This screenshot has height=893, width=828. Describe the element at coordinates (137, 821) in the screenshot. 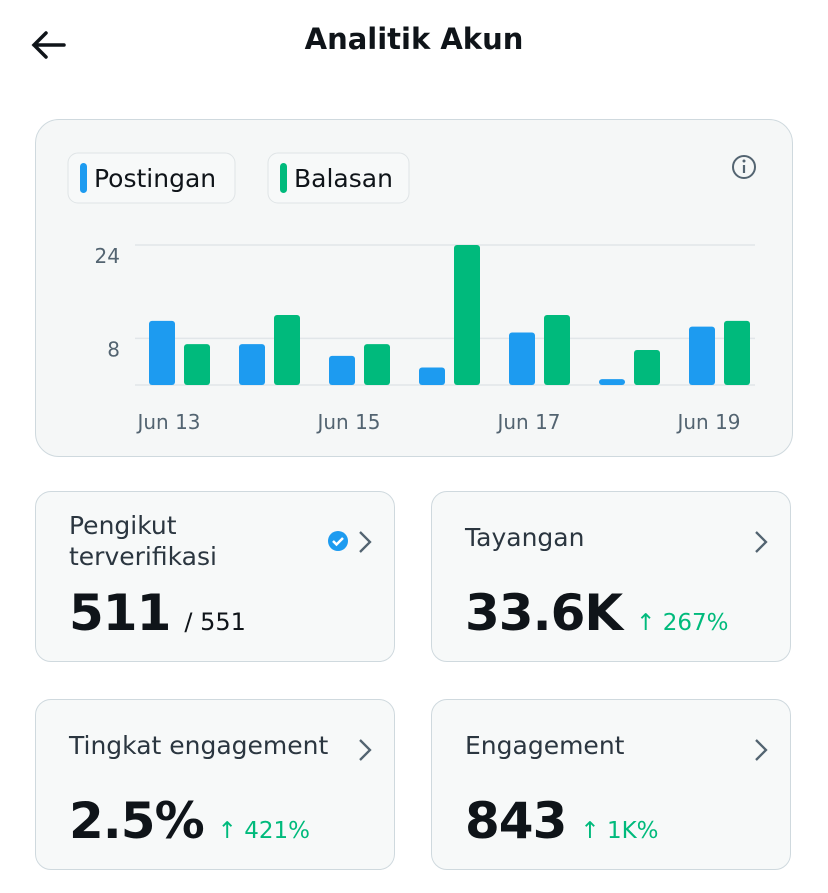

I see `card-value: 2.5%` at that location.